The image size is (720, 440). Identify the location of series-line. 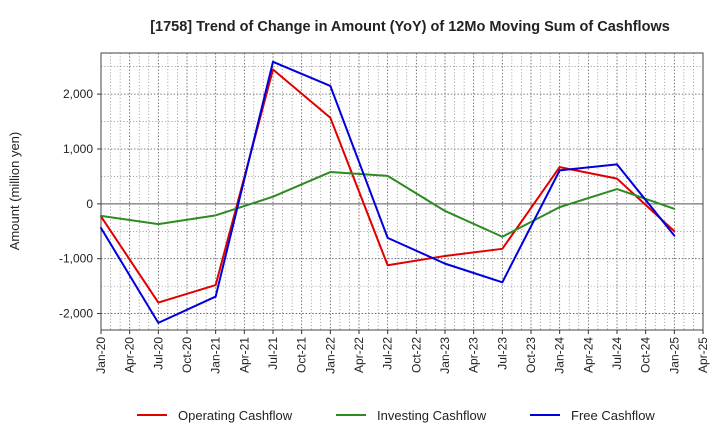
(388, 204).